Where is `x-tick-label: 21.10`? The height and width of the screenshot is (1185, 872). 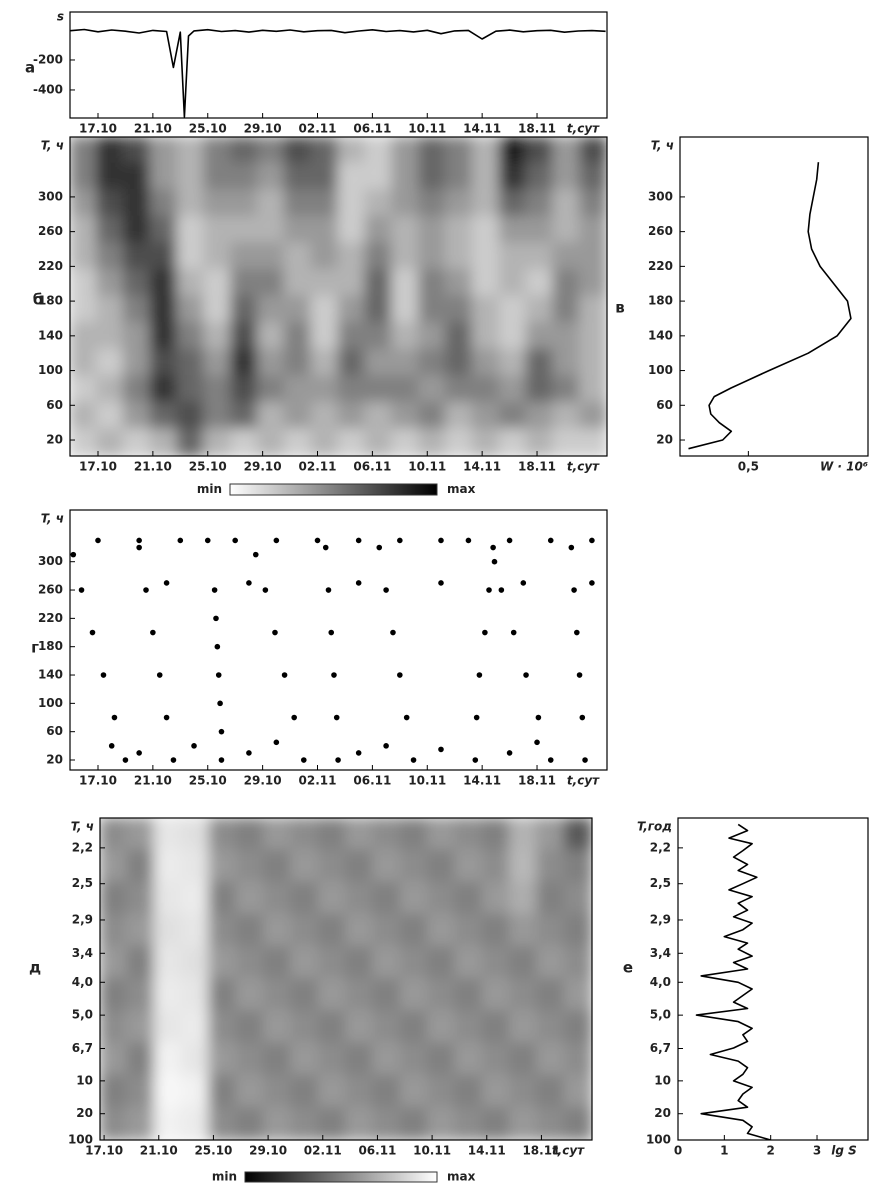 x-tick-label: 21.10 is located at coordinates (153, 781).